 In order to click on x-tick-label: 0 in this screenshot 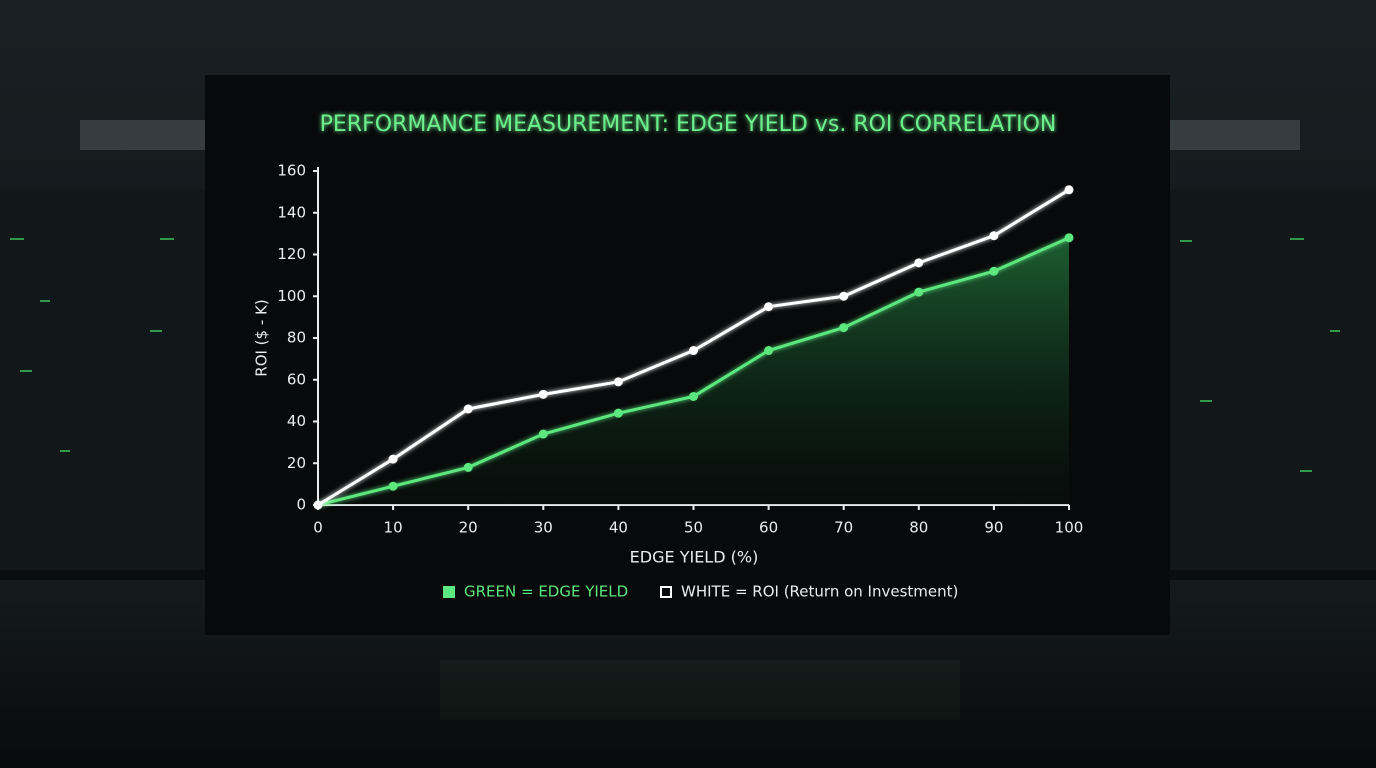, I will do `click(318, 528)`.